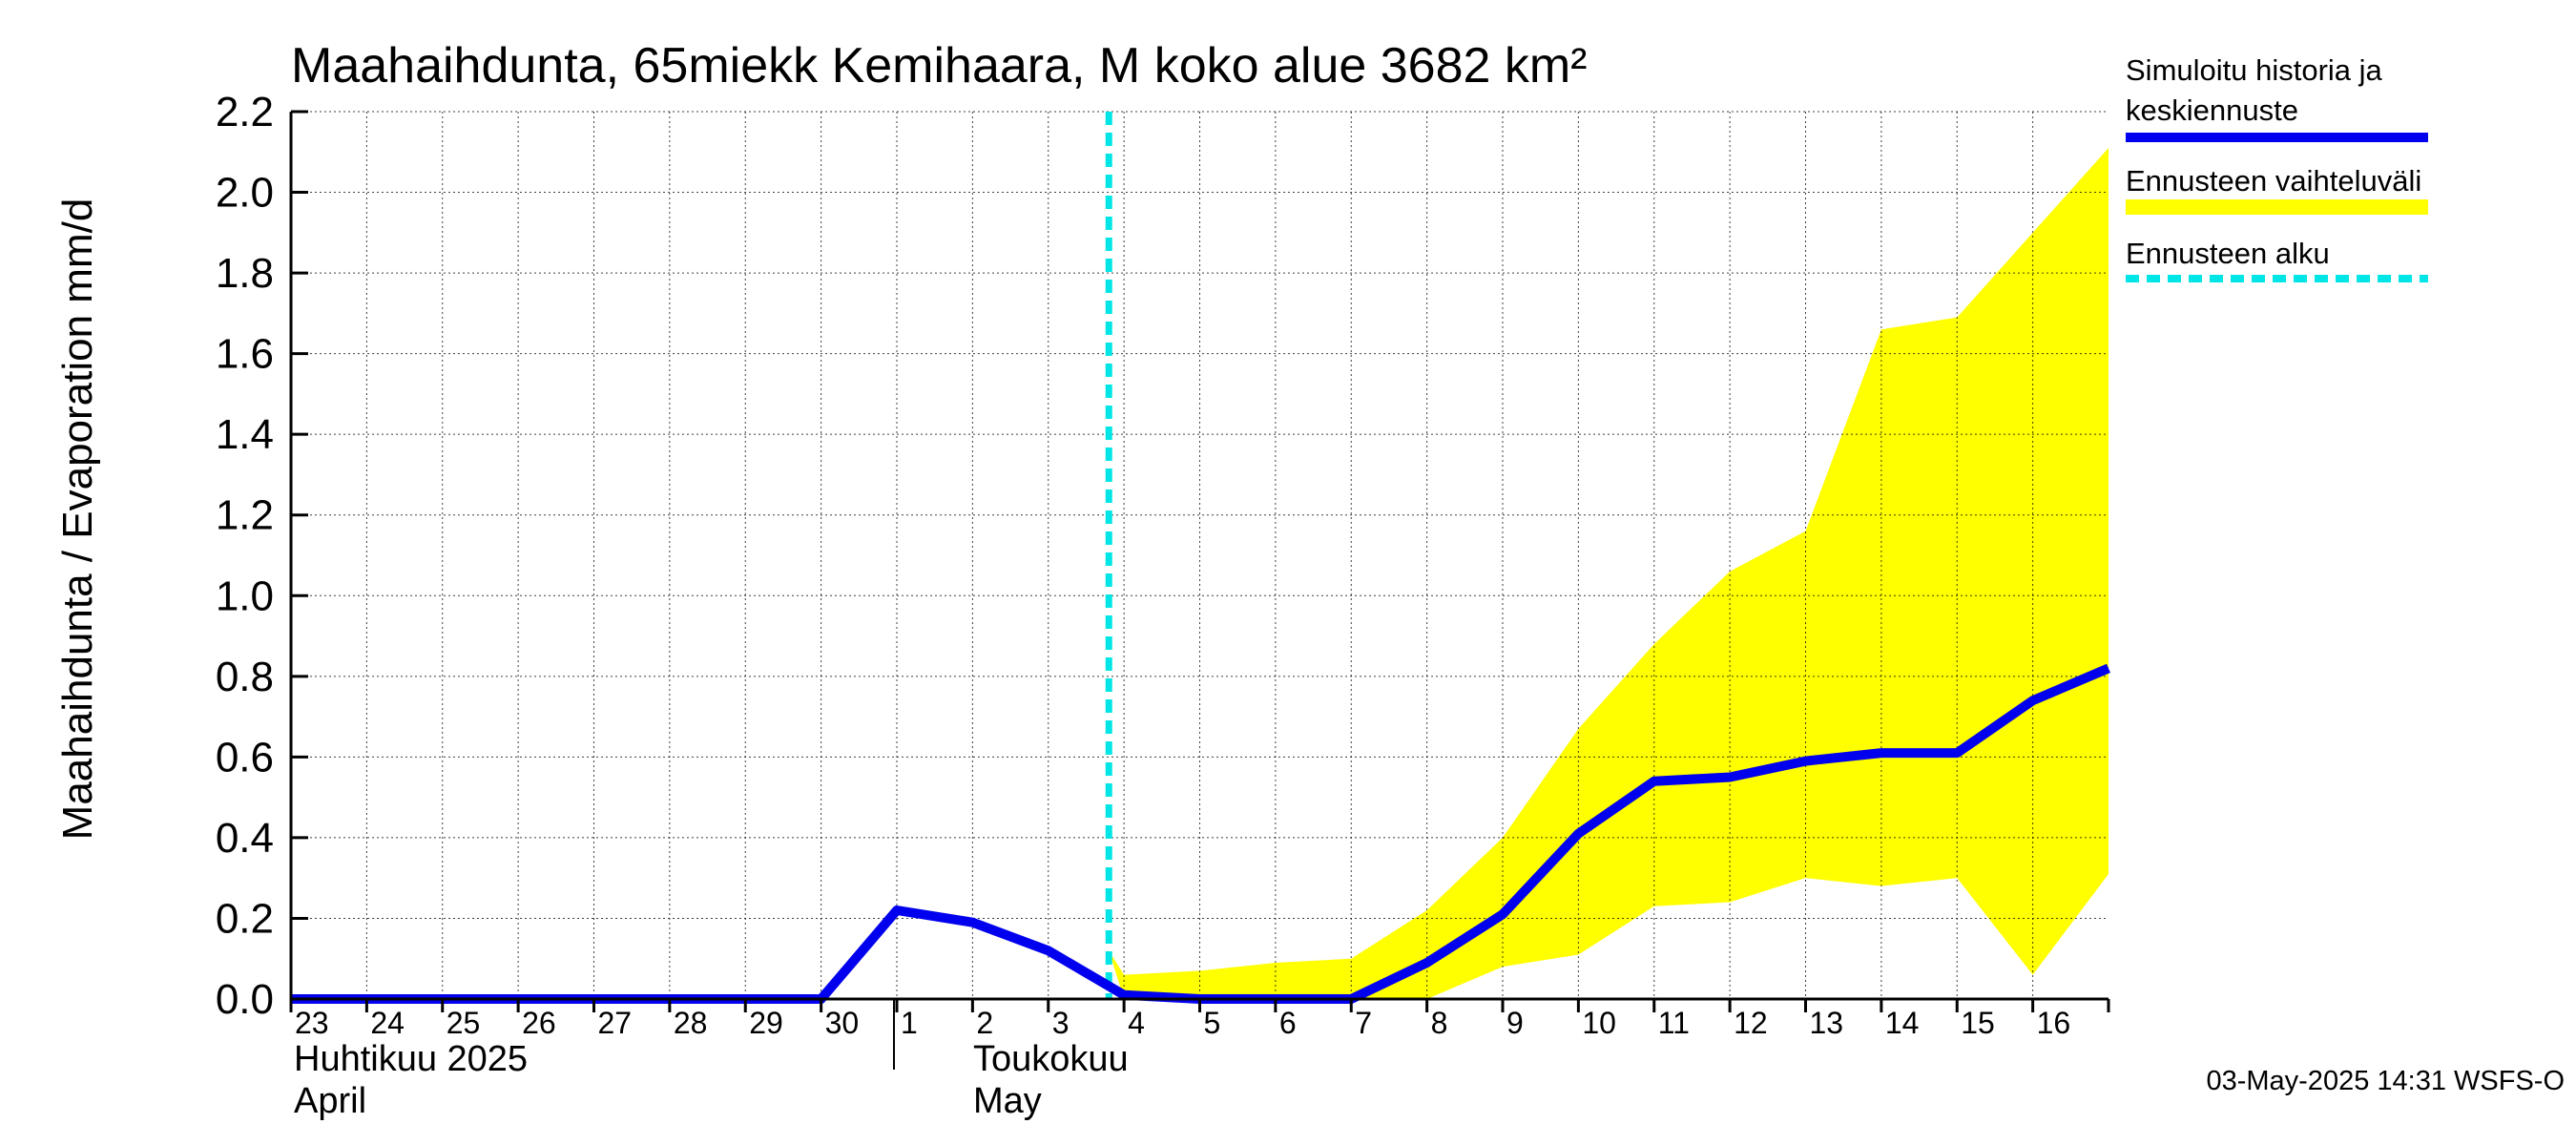  What do you see at coordinates (2273, 181) in the screenshot?
I see `legend-label-range: Ennusteen vaihteluväli` at bounding box center [2273, 181].